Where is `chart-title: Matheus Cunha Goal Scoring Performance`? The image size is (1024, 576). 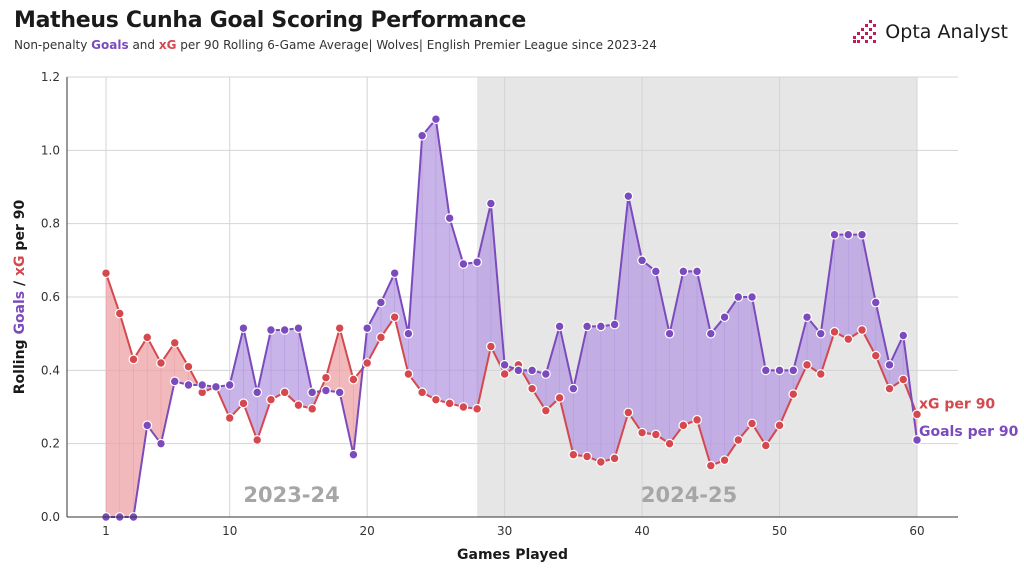
chart-title: Matheus Cunha Goal Scoring Performance is located at coordinates (270, 20).